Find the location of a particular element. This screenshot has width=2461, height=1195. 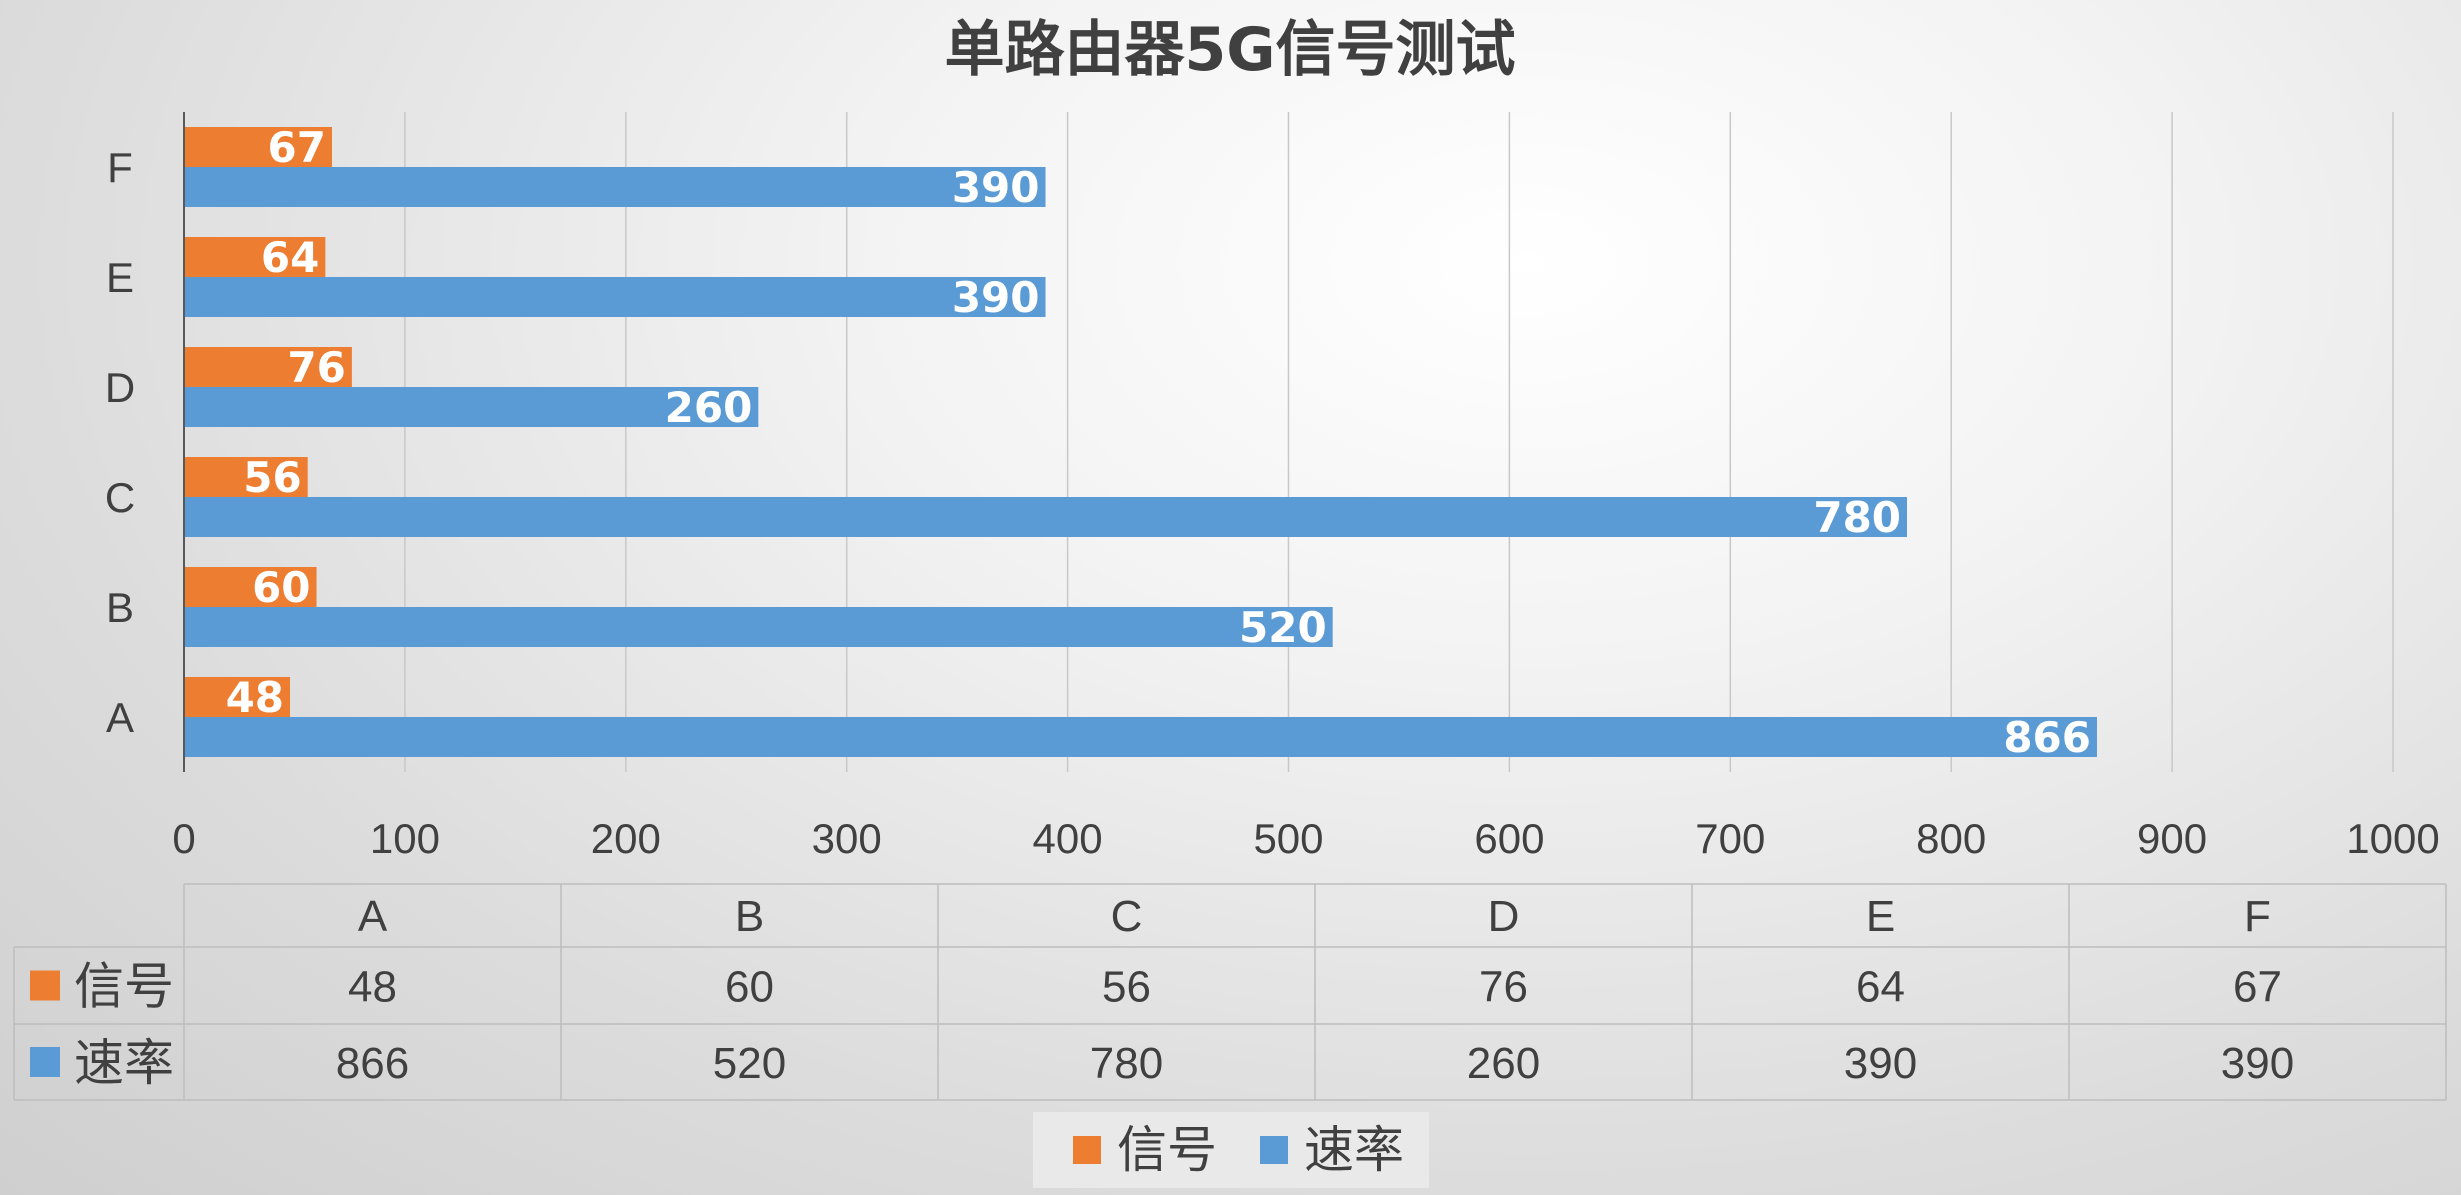

x-tick-label: 1000 is located at coordinates (2392, 838).